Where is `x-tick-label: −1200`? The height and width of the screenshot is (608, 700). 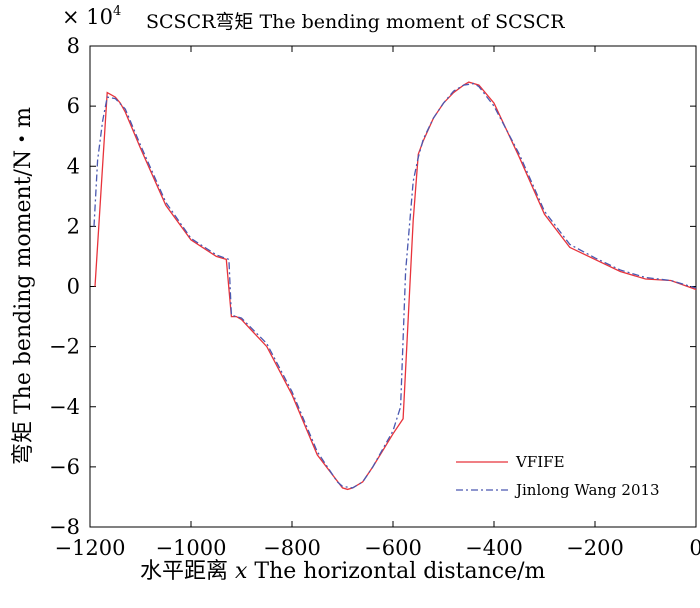 x-tick-label: −1200 is located at coordinates (89, 548).